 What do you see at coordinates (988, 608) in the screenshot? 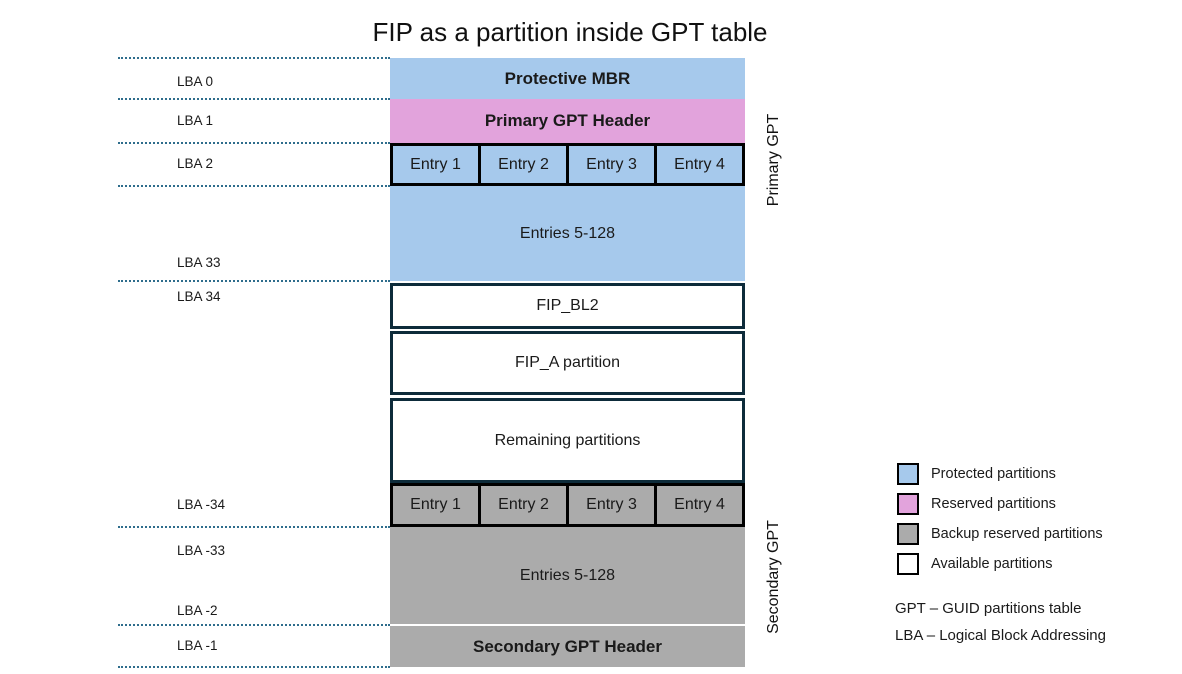
I see `gpt-abbreviation: GPT – GUID partitions table` at bounding box center [988, 608].